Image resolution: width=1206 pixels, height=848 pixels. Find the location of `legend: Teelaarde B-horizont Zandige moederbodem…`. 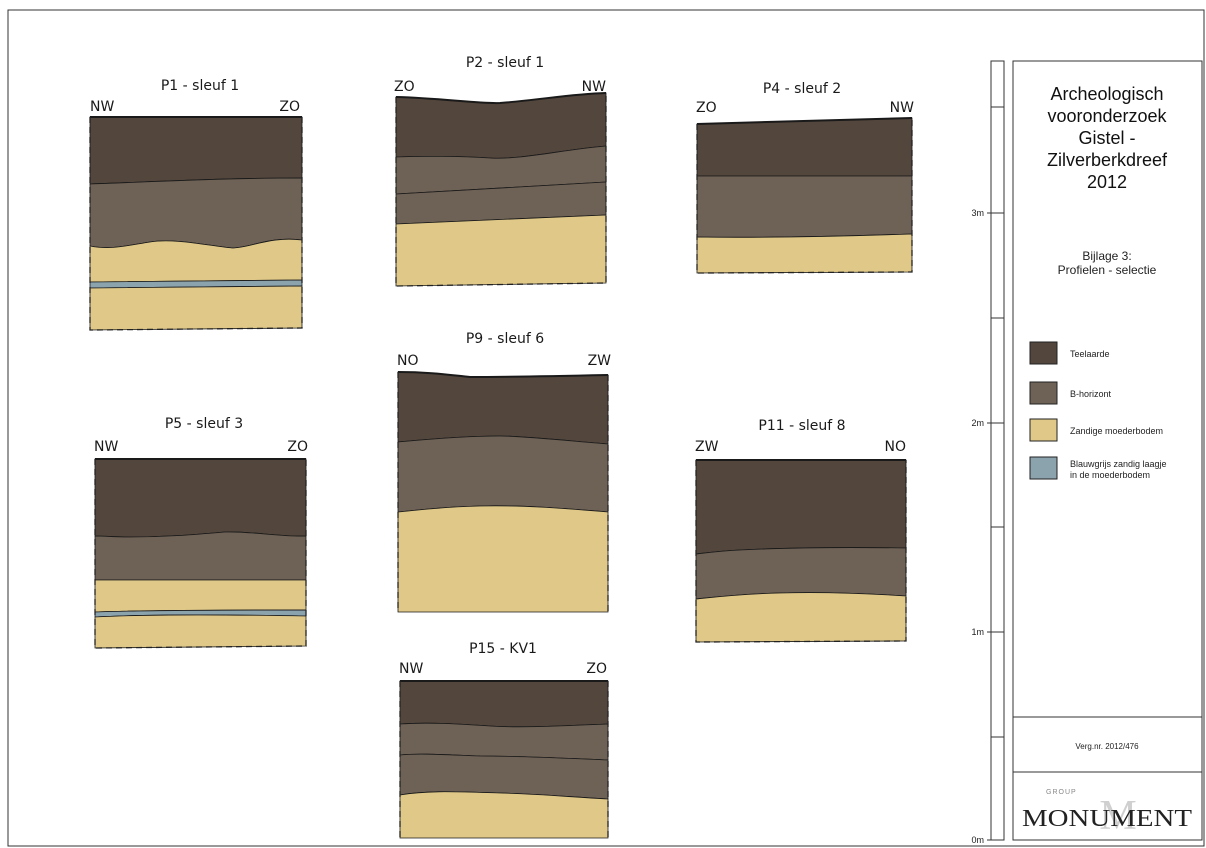

legend: Teelaarde B-horizont Zandige moederbodem… is located at coordinates (1098, 410).